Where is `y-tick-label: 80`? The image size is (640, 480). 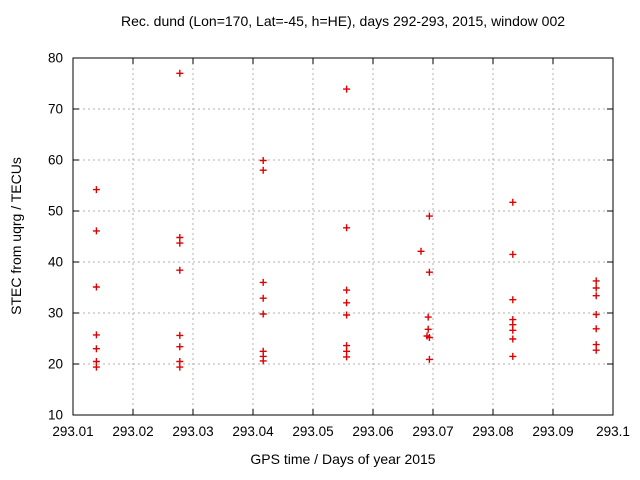
y-tick-label: 80 is located at coordinates (55, 58).